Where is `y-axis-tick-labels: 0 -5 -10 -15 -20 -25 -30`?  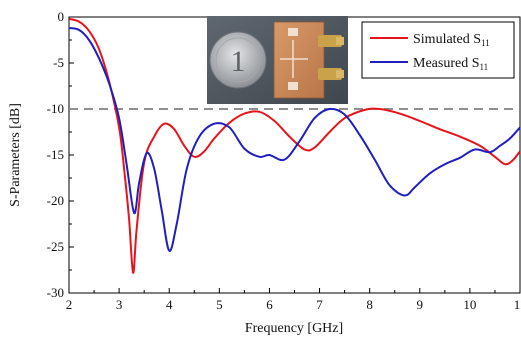
y-axis-tick-labels: 0 -5 -10 -15 -20 -25 -30 is located at coordinates (55, 154).